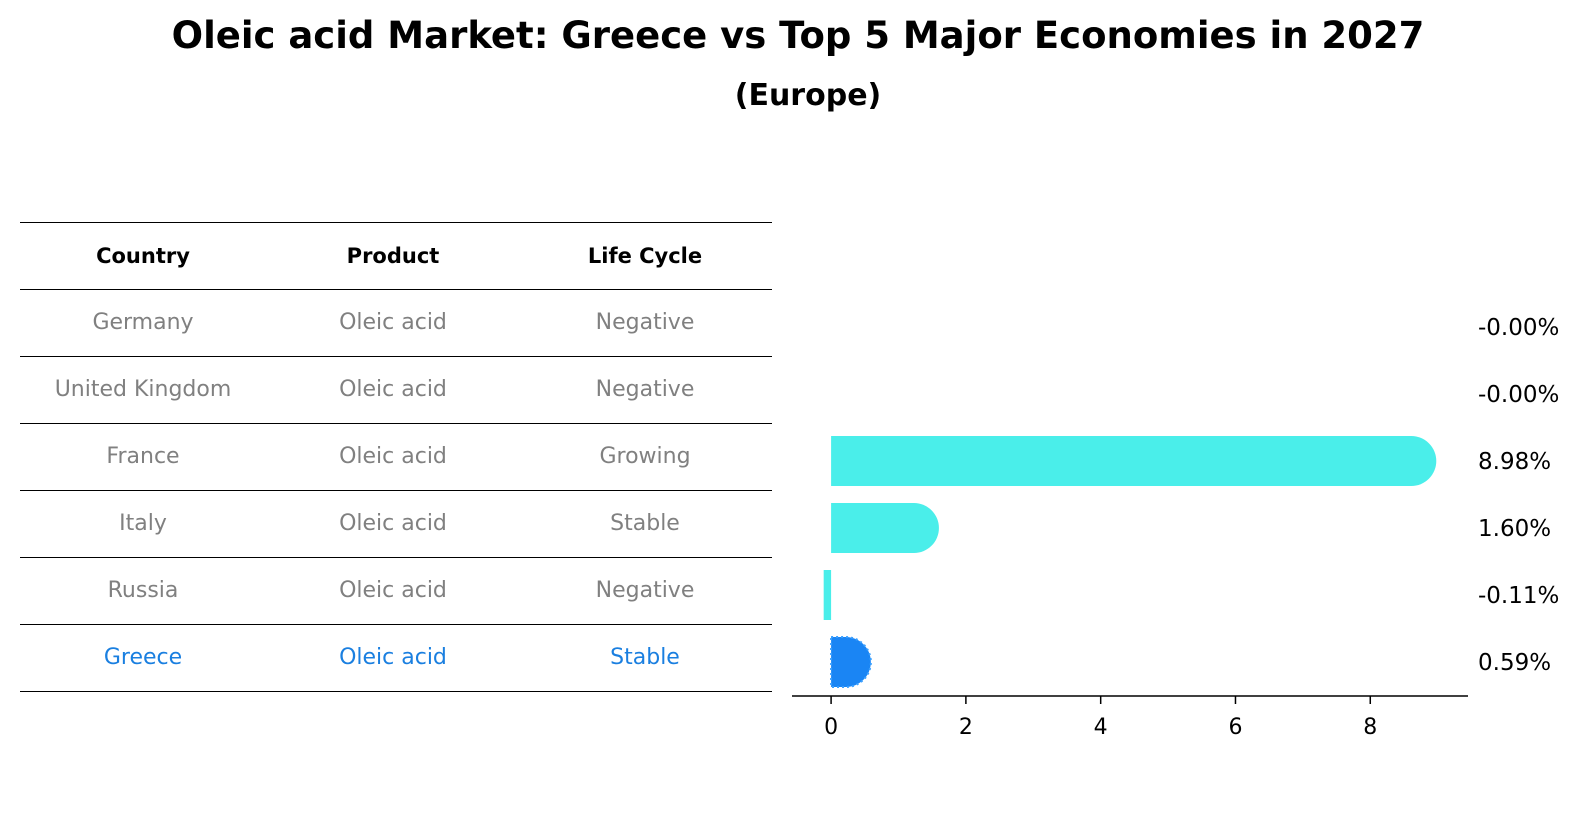  I want to click on x-tick-label: 6, so click(1235, 727).